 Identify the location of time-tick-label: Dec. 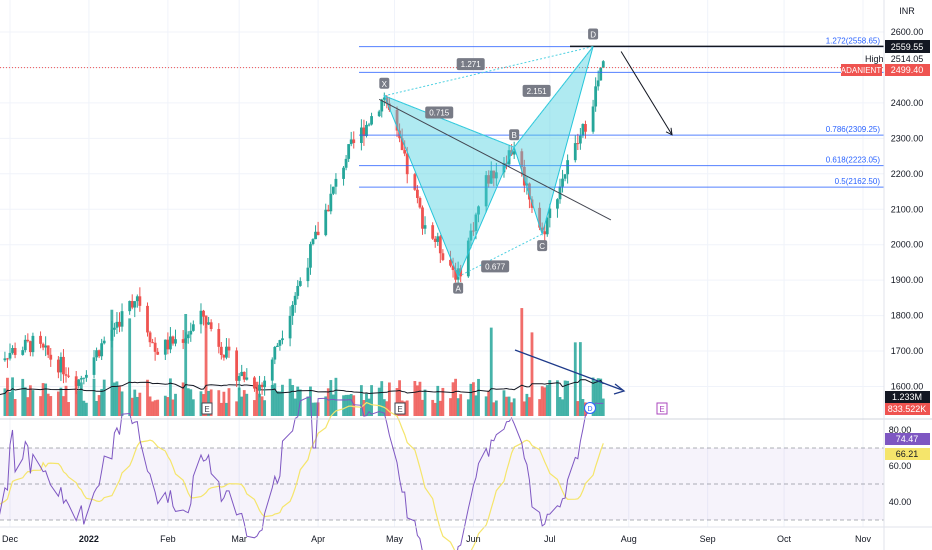
(10, 539).